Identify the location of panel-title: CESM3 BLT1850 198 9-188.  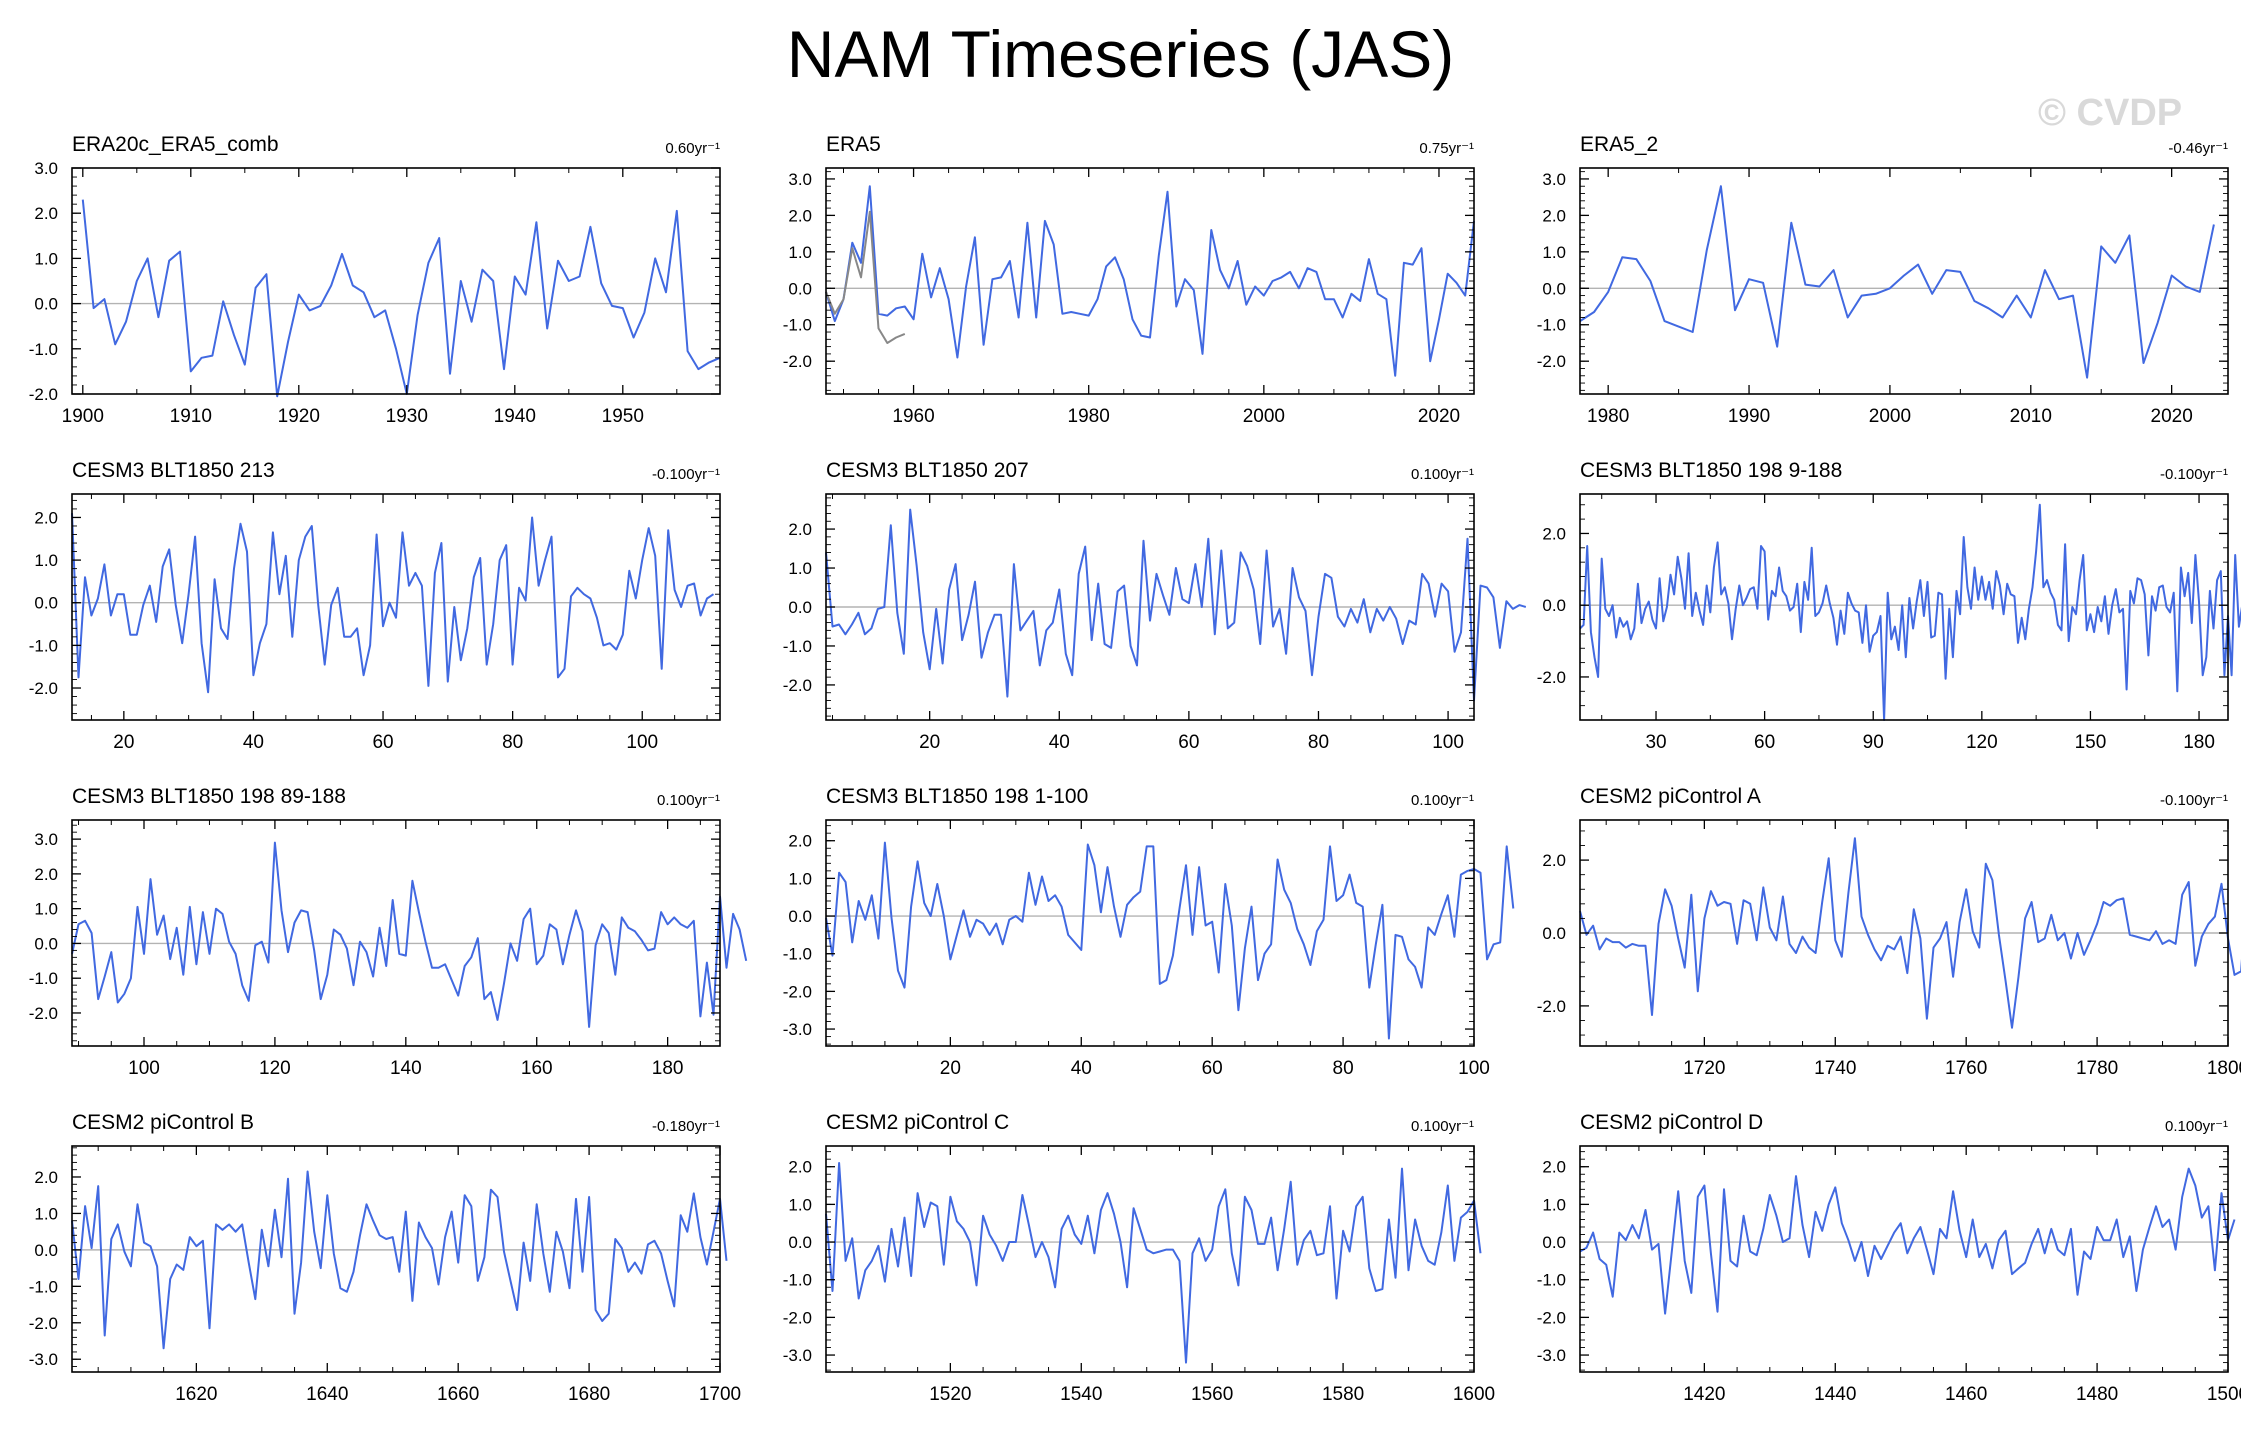
(1711, 470).